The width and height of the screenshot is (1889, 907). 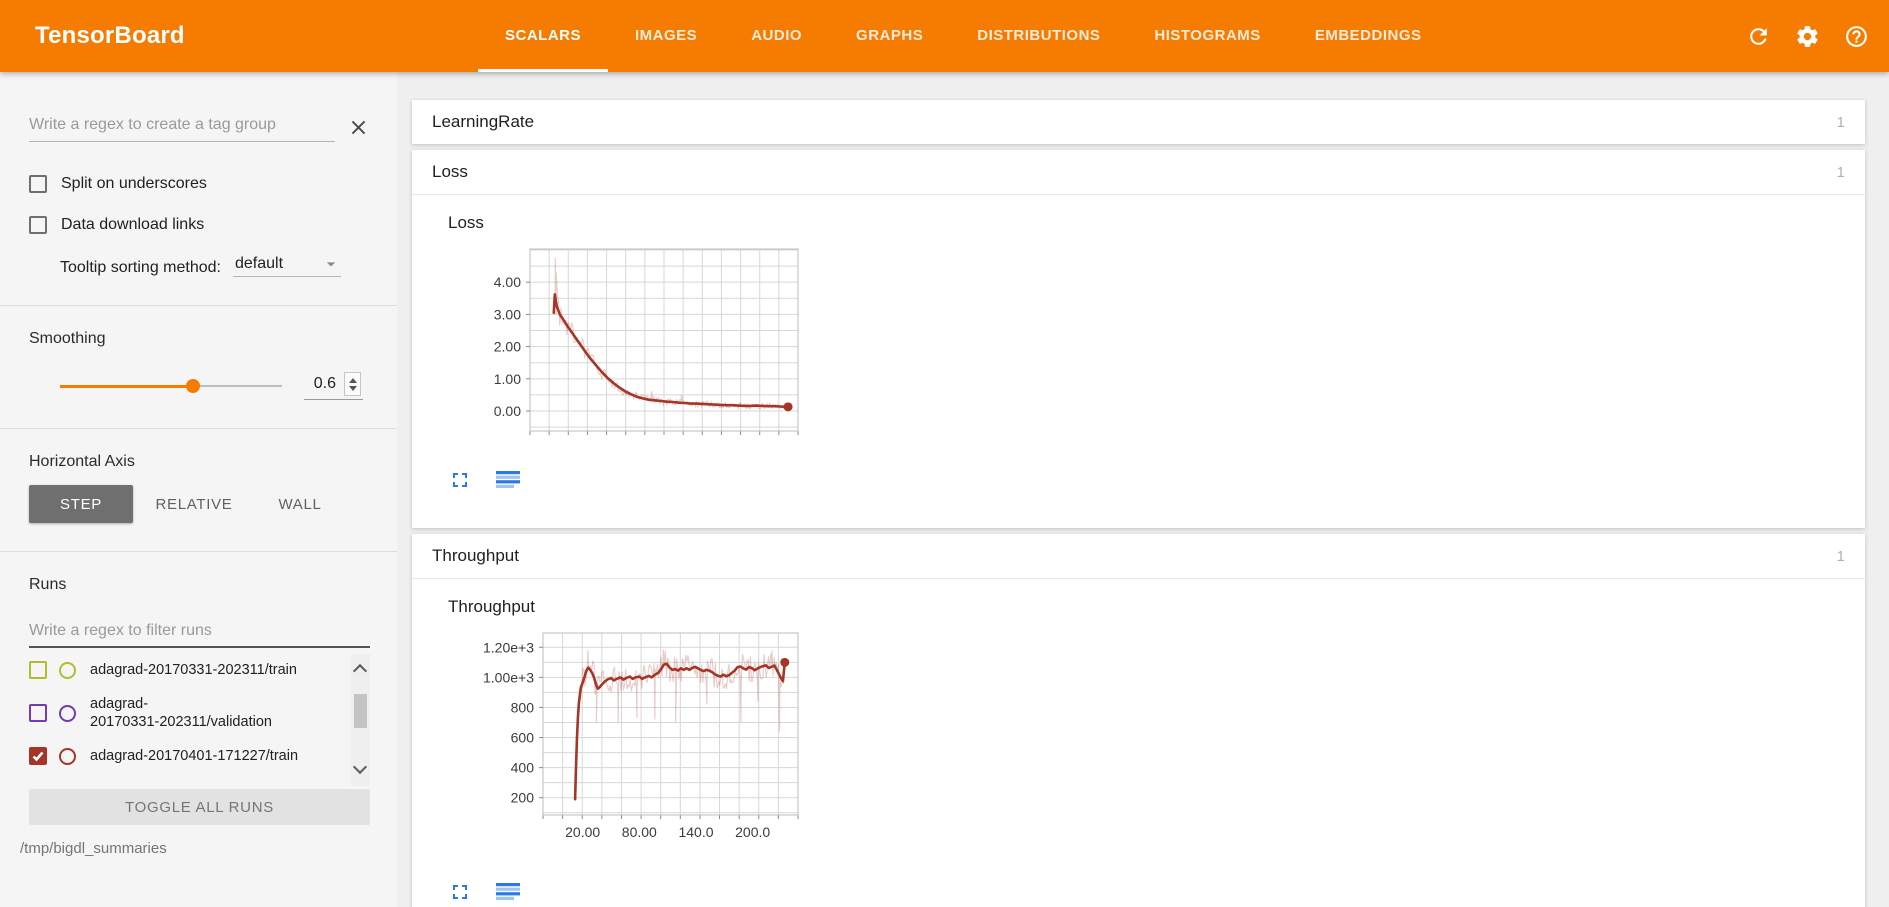 I want to click on svg-text: 80.00, so click(x=639, y=832).